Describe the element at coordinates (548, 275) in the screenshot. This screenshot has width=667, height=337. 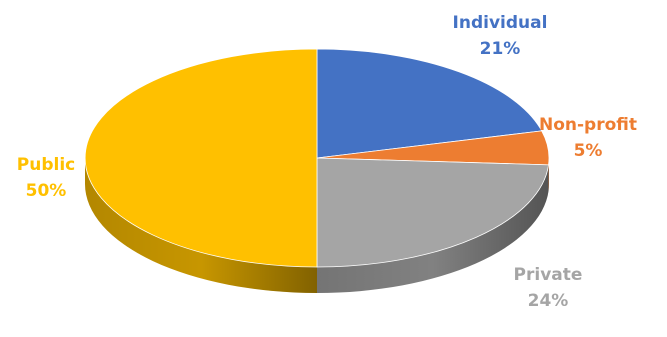
I see `slice-label-private: Private` at that location.